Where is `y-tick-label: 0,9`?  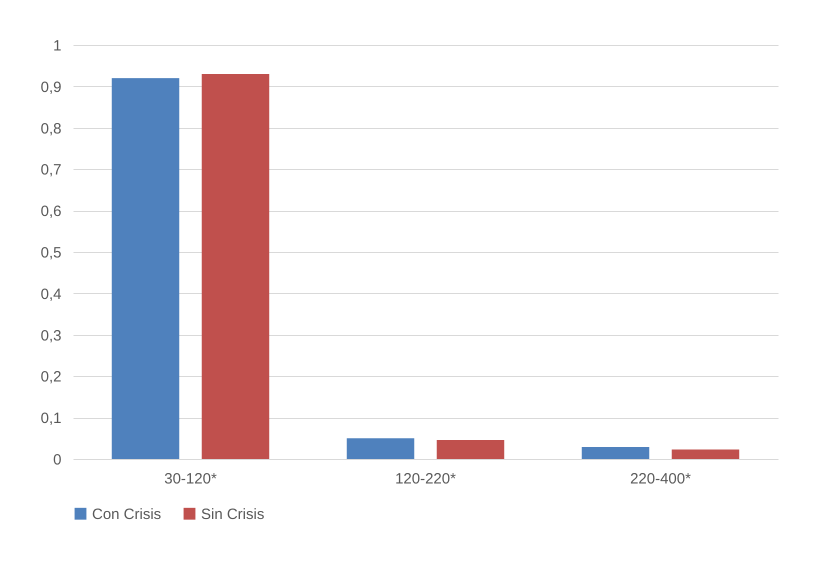 y-tick-label: 0,9 is located at coordinates (51, 87).